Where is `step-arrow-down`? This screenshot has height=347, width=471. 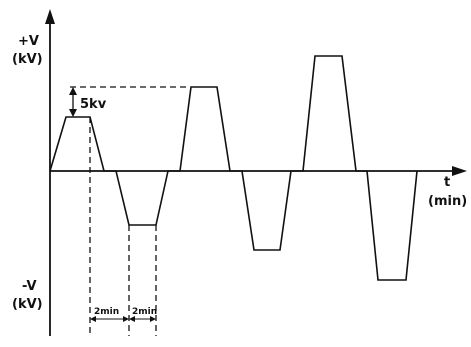 step-arrow-down is located at coordinates (73, 113).